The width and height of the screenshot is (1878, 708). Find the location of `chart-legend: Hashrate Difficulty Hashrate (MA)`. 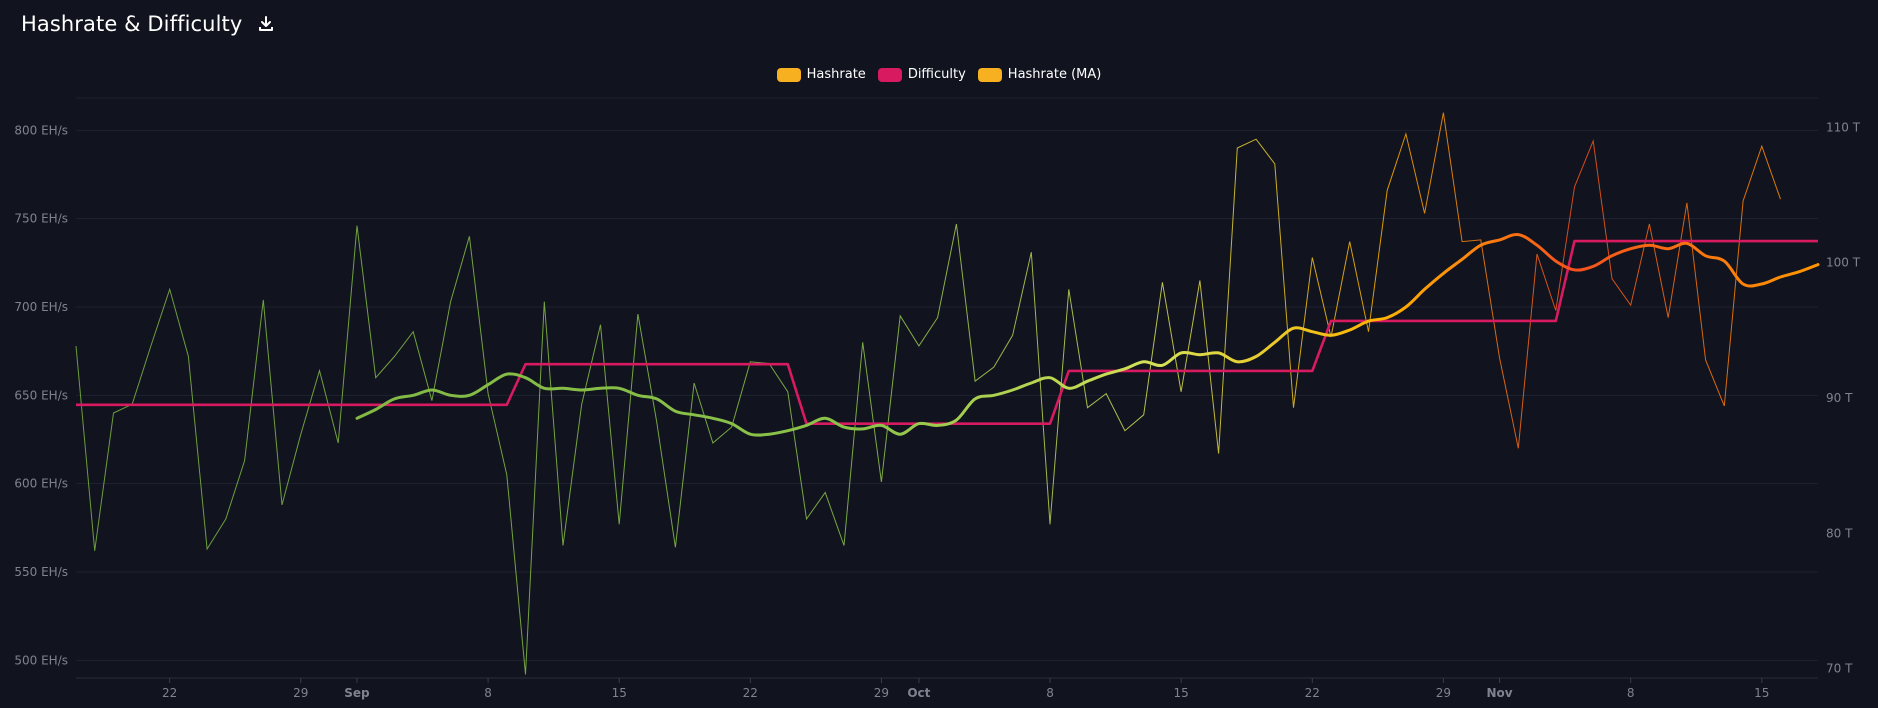

chart-legend: Hashrate Difficulty Hashrate (MA) is located at coordinates (939, 74).